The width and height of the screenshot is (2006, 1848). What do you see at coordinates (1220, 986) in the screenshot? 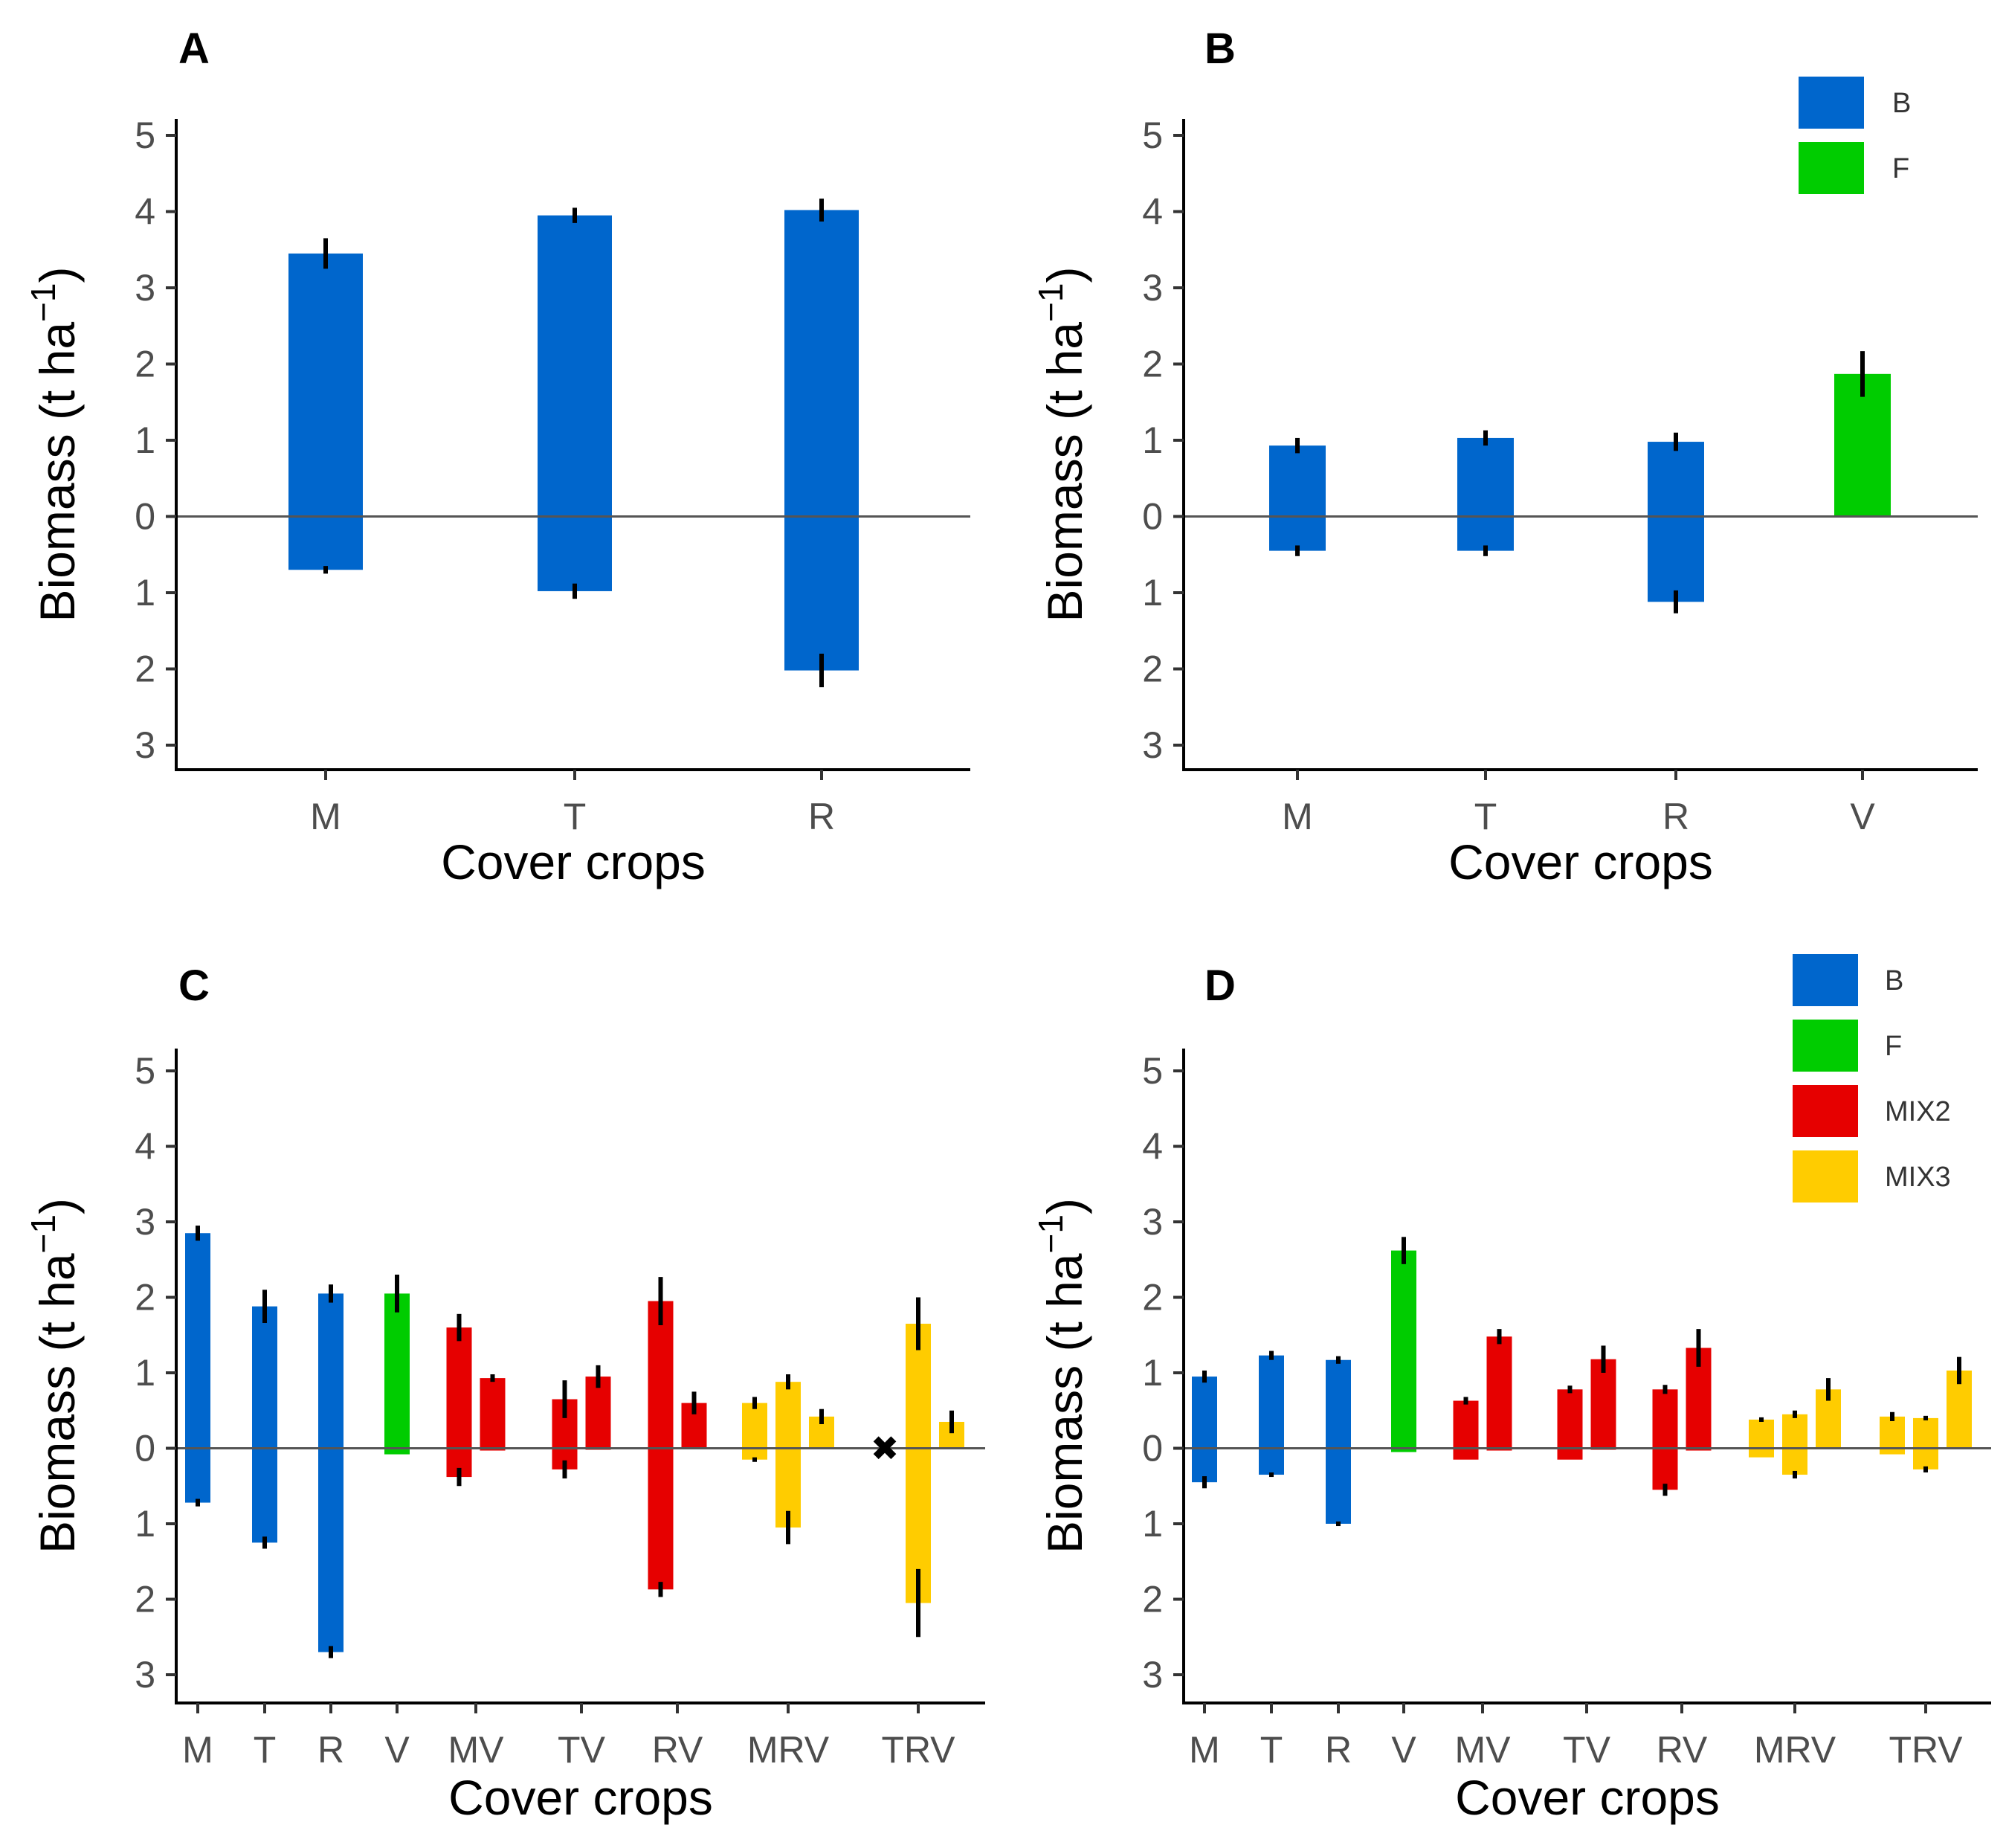
I see `panel-label: D` at bounding box center [1220, 986].